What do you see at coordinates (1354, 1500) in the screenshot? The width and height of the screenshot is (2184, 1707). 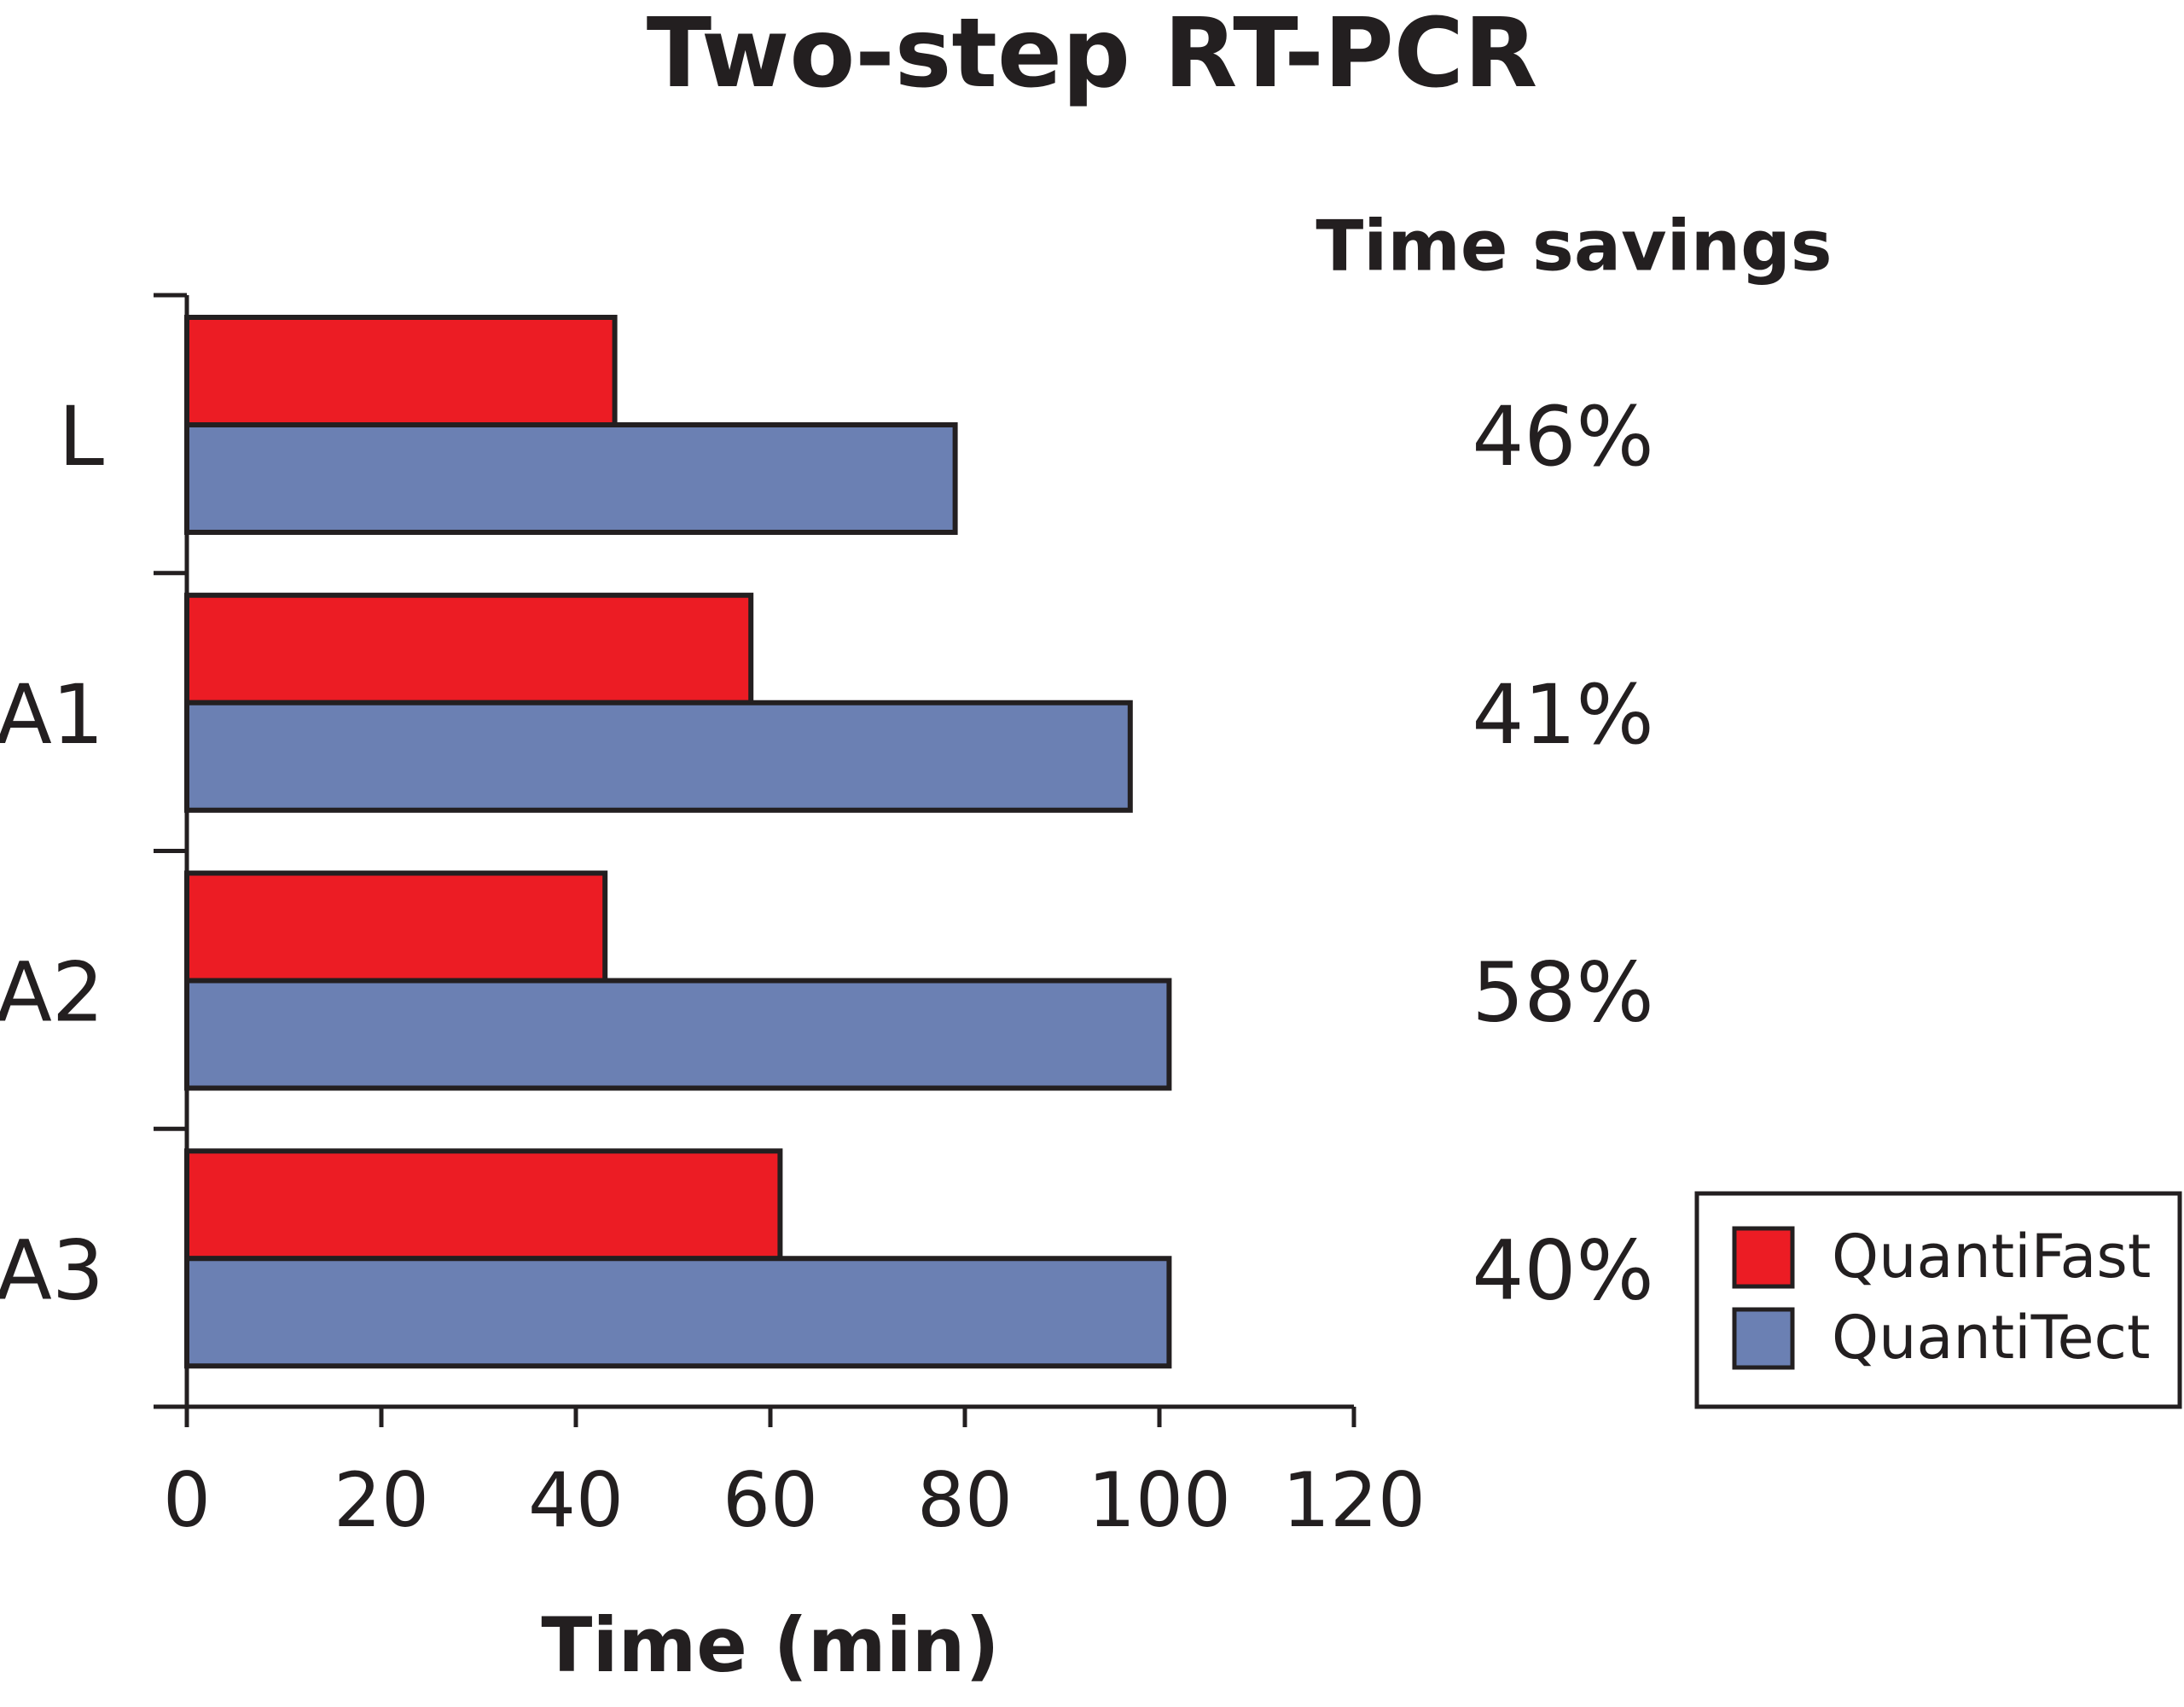 I see `x-tick-label: 120` at bounding box center [1354, 1500].